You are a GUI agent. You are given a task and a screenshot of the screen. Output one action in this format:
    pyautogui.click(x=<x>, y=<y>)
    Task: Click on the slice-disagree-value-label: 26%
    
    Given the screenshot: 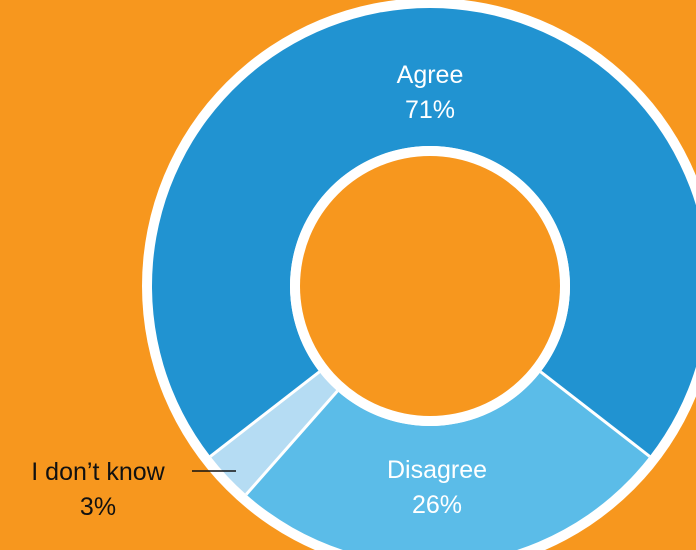 What is the action you would take?
    pyautogui.click(x=437, y=505)
    